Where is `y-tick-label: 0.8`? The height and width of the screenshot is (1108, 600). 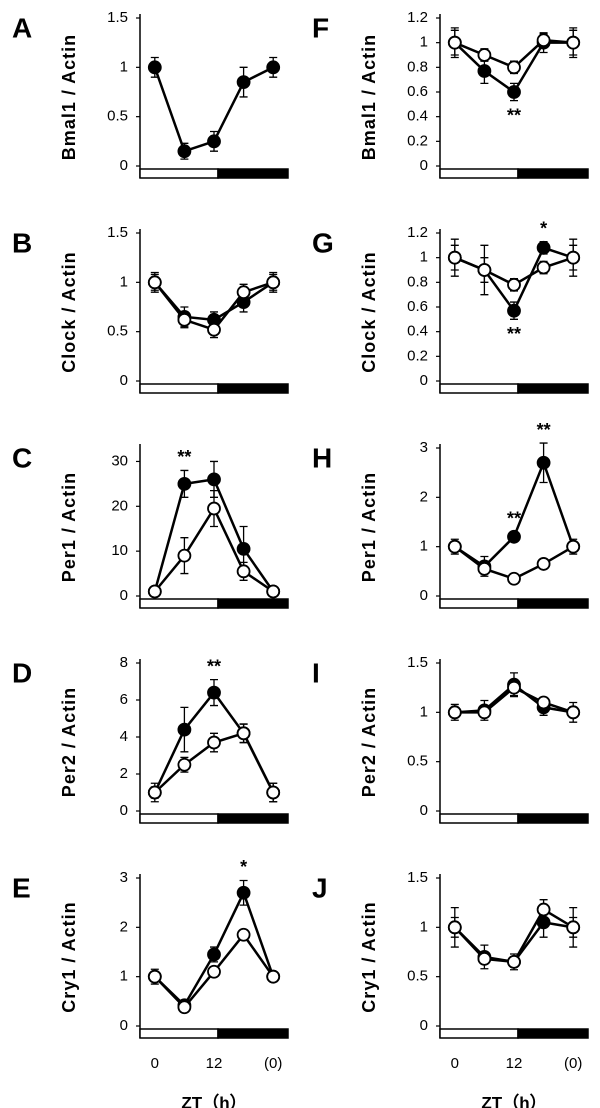
y-tick-label: 0.8 is located at coordinates (417, 66).